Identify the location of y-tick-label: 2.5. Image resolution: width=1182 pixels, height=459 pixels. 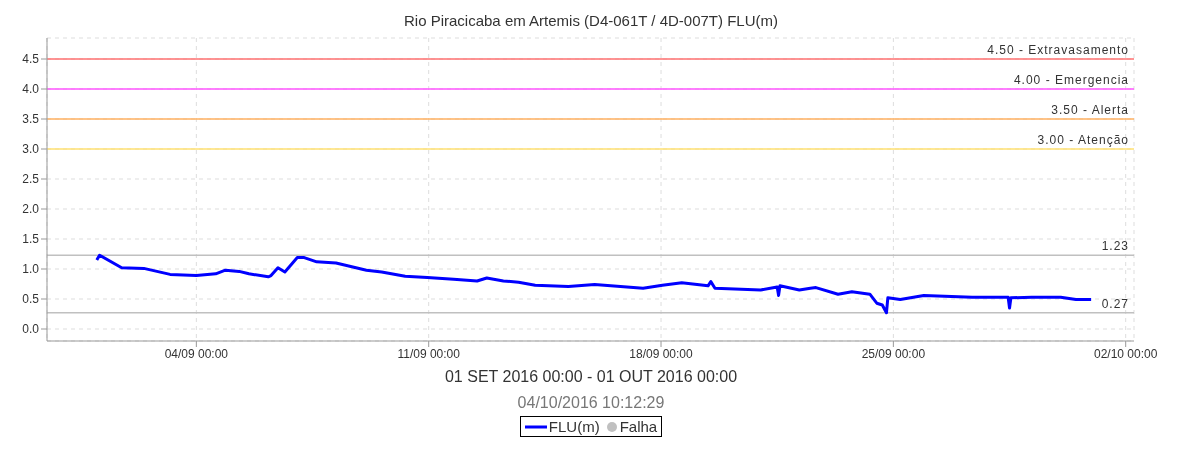
(31, 179).